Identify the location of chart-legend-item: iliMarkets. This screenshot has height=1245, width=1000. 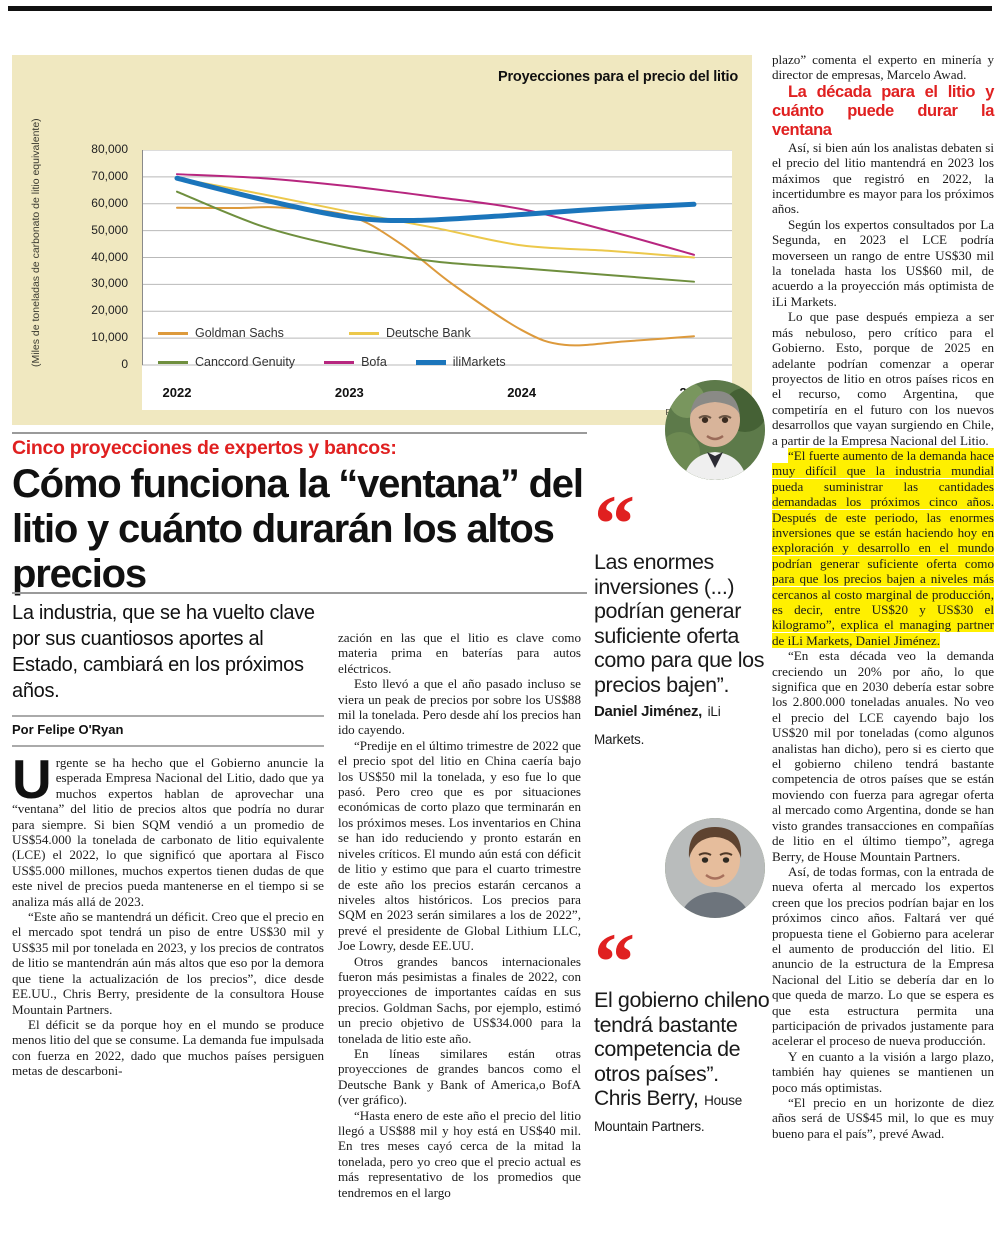
(460, 362).